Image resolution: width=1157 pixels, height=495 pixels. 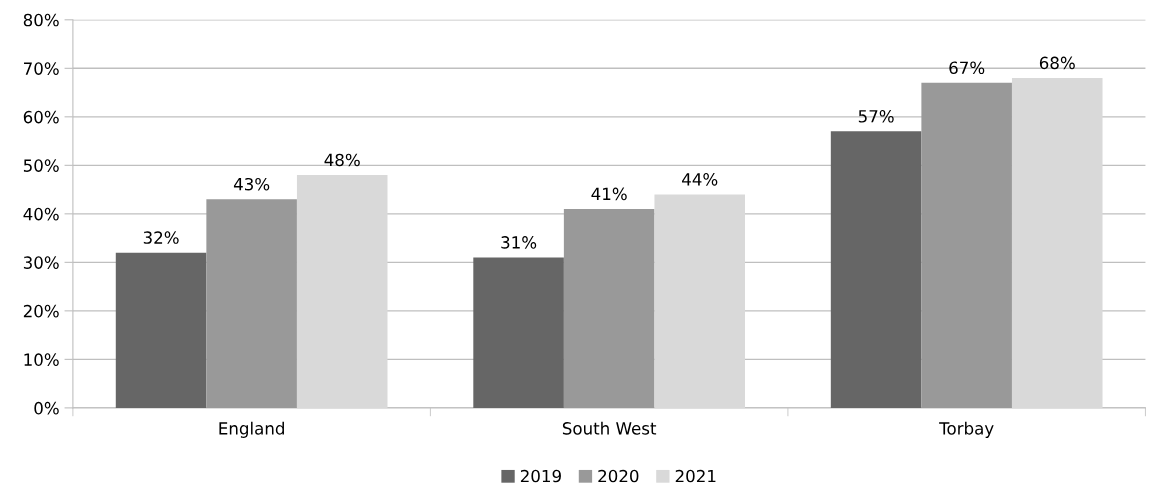 What do you see at coordinates (966, 429) in the screenshot?
I see `x-tick-label: Torbay` at bounding box center [966, 429].